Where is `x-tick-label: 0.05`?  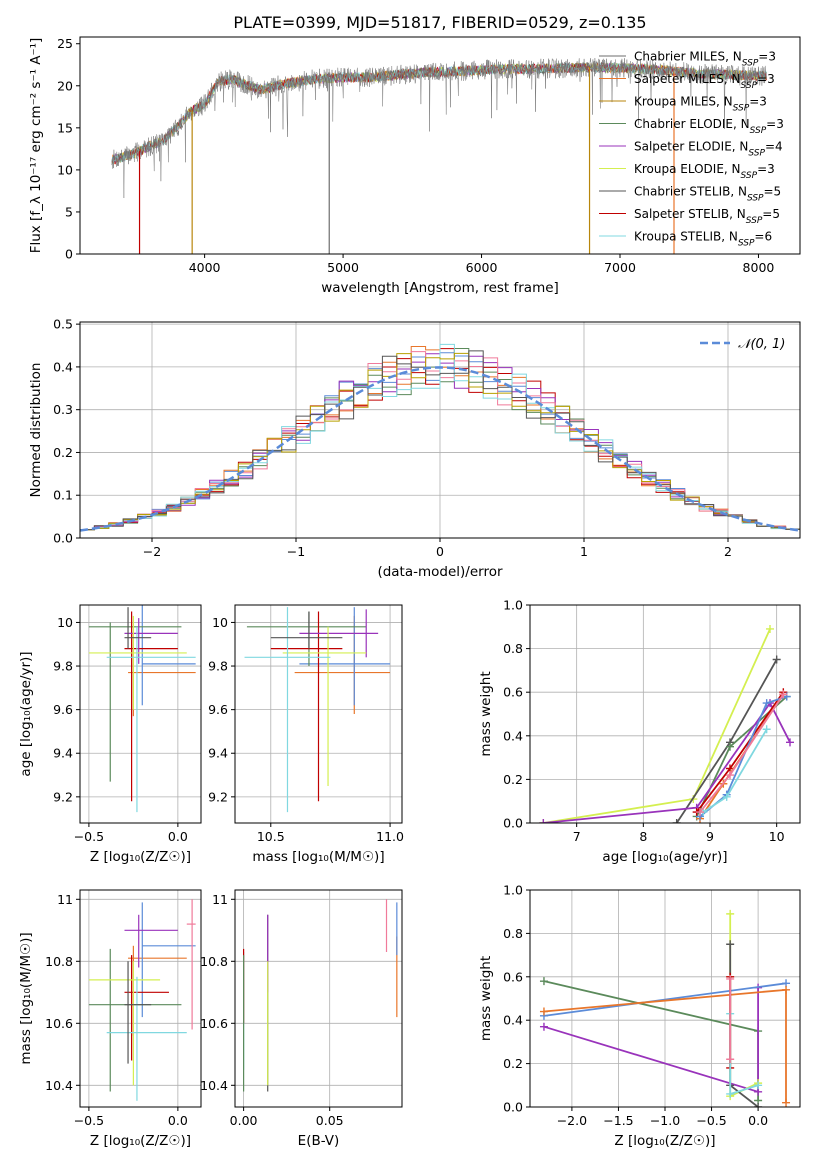 x-tick-label: 0.05 is located at coordinates (330, 1120).